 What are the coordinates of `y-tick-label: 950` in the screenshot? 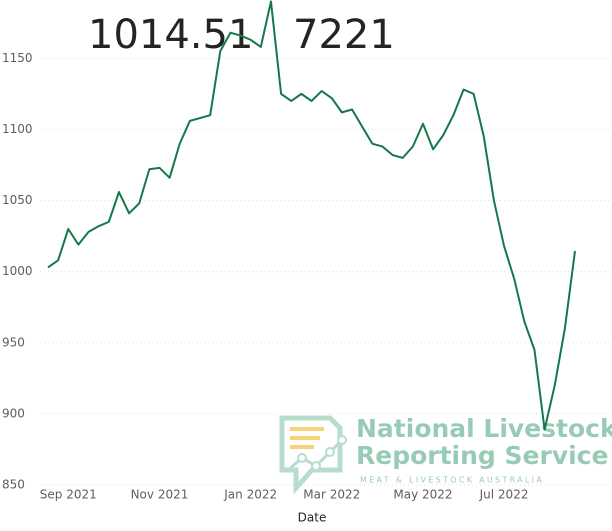 It's located at (13, 342).